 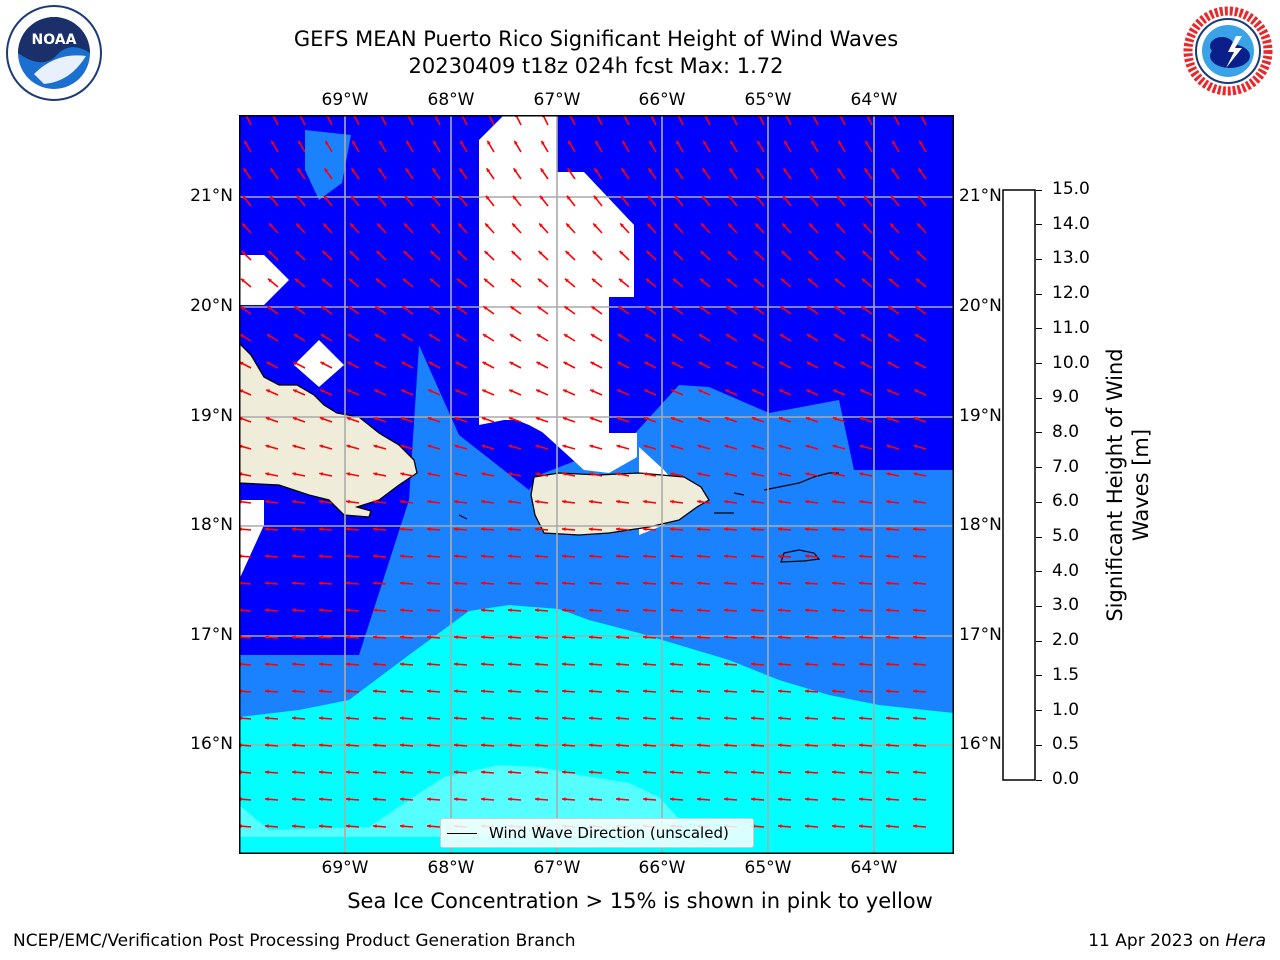 I want to click on colorbar-tick-label: 1.0, so click(x=1066, y=709).